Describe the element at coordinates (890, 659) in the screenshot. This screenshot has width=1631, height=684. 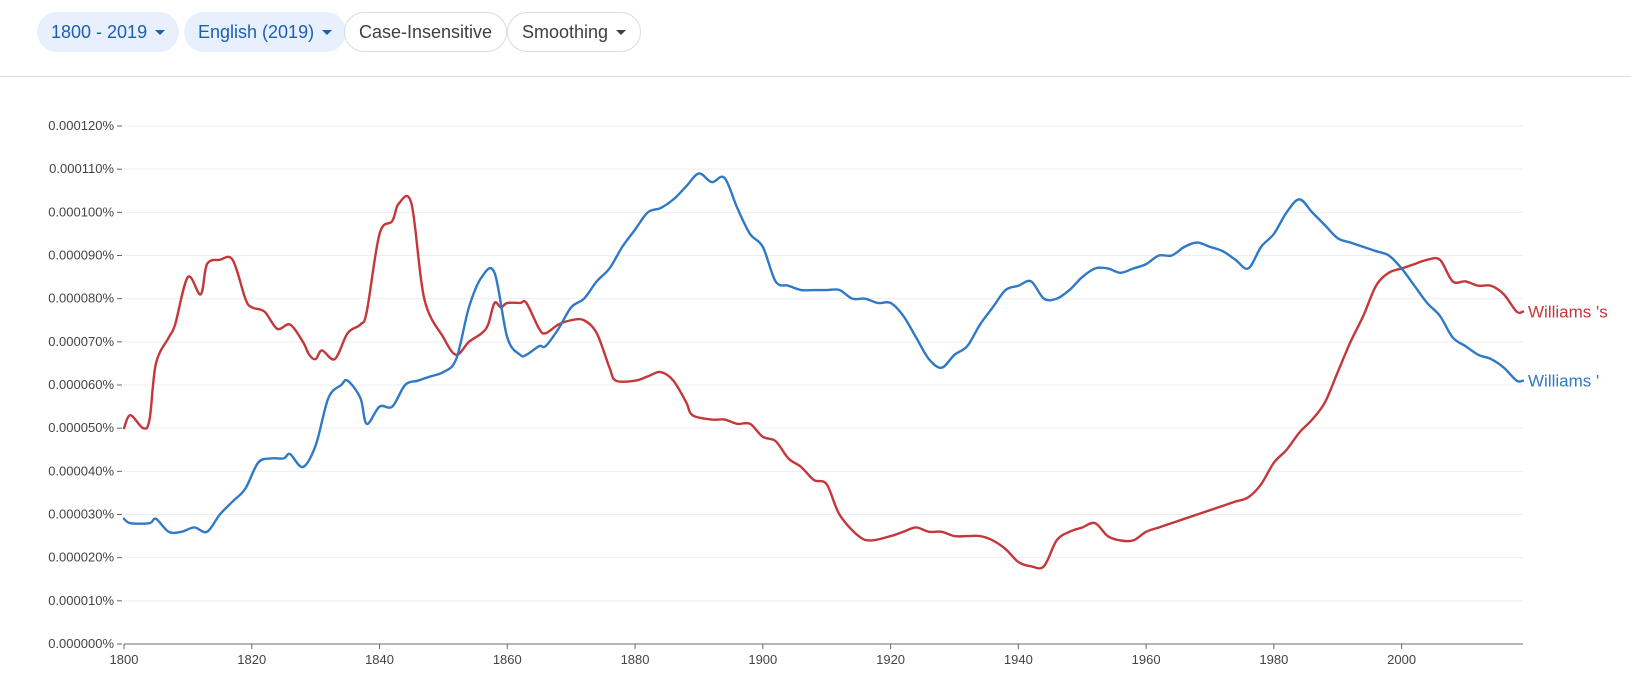
I see `x-tick-label: 1920` at that location.